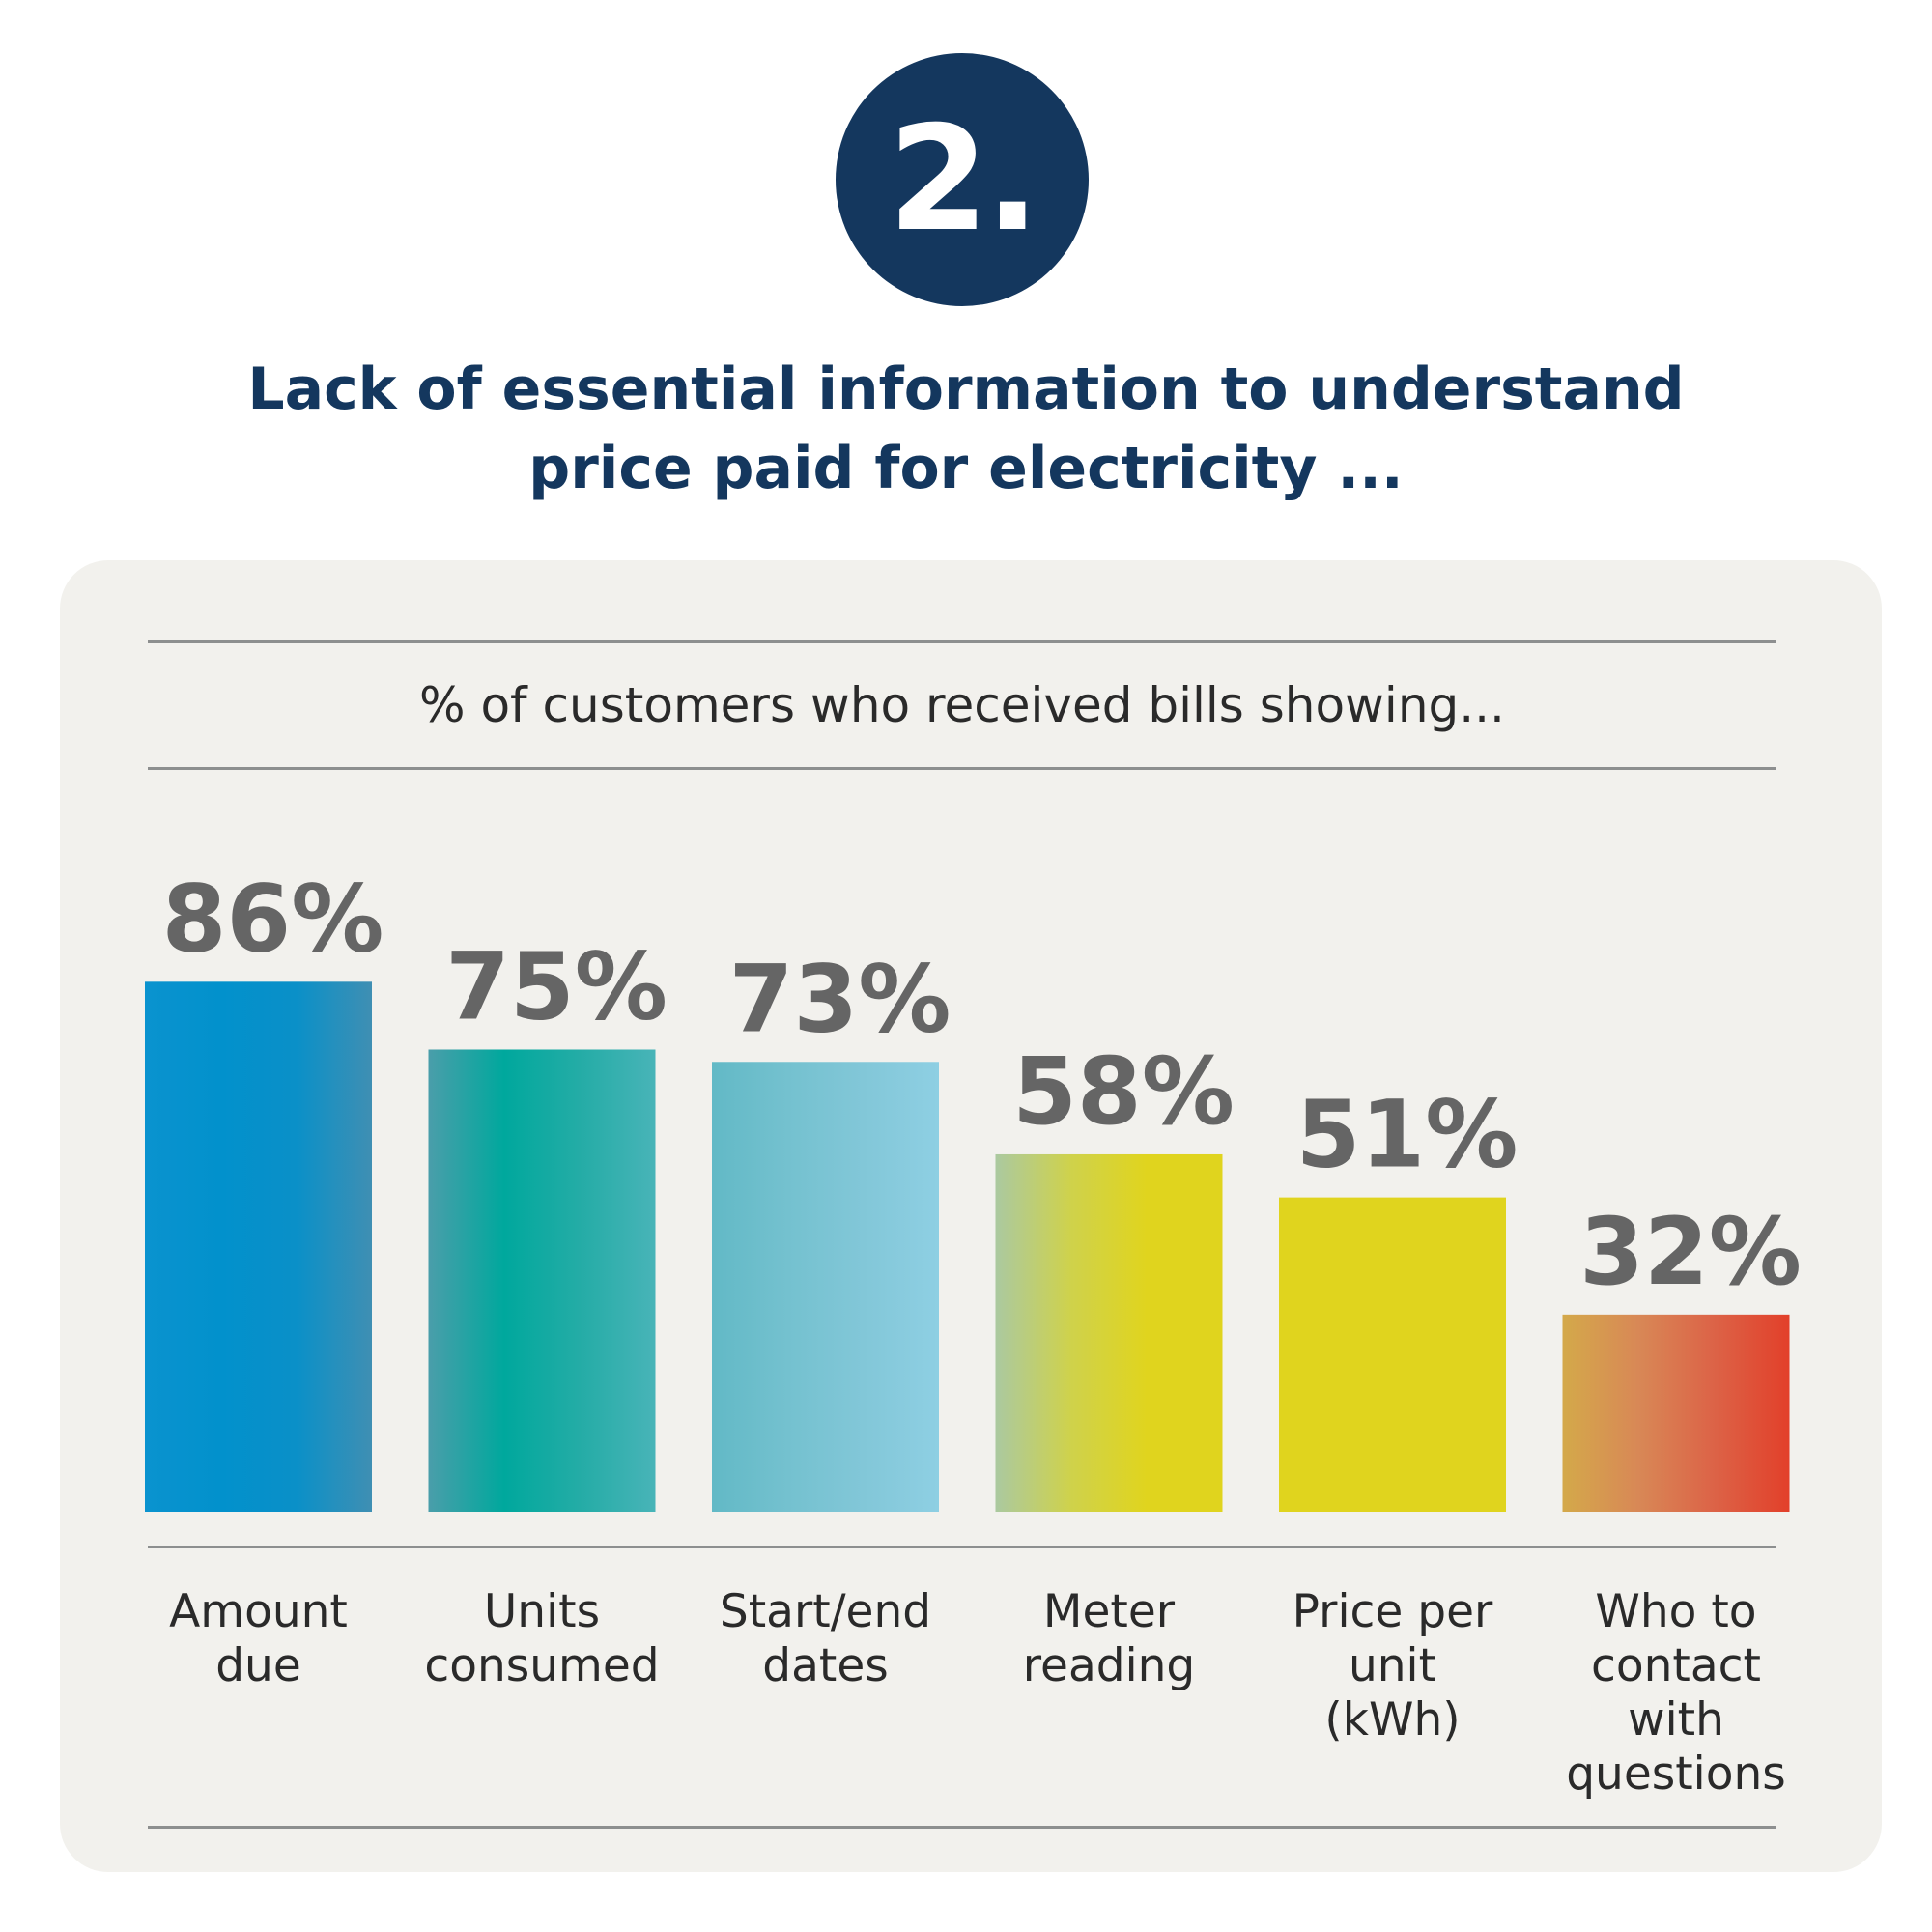  What do you see at coordinates (1393, 1666) in the screenshot?
I see `category-label-5: Price per unit (kWh)` at bounding box center [1393, 1666].